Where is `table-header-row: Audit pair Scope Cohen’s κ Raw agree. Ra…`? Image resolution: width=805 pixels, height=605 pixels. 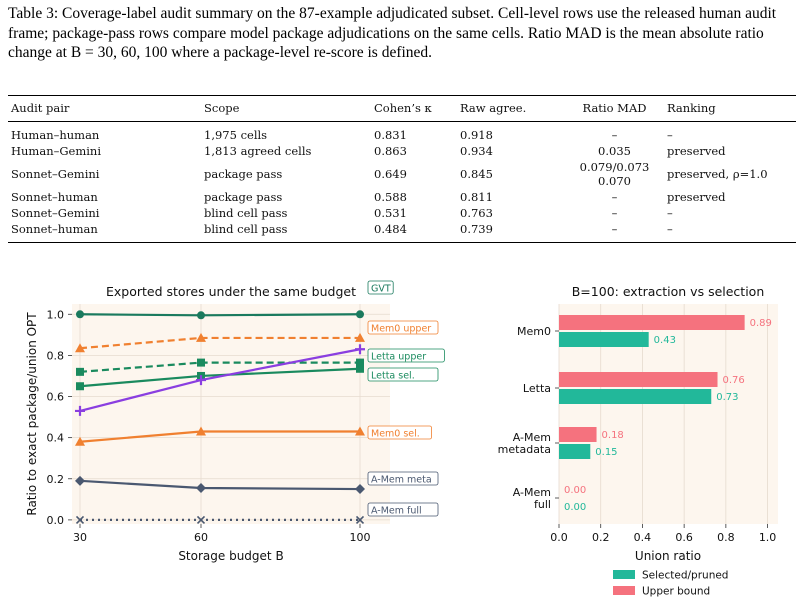 table-header-row: Audit pair Scope Cohen’s κ Raw agree. Ra… is located at coordinates (402, 108).